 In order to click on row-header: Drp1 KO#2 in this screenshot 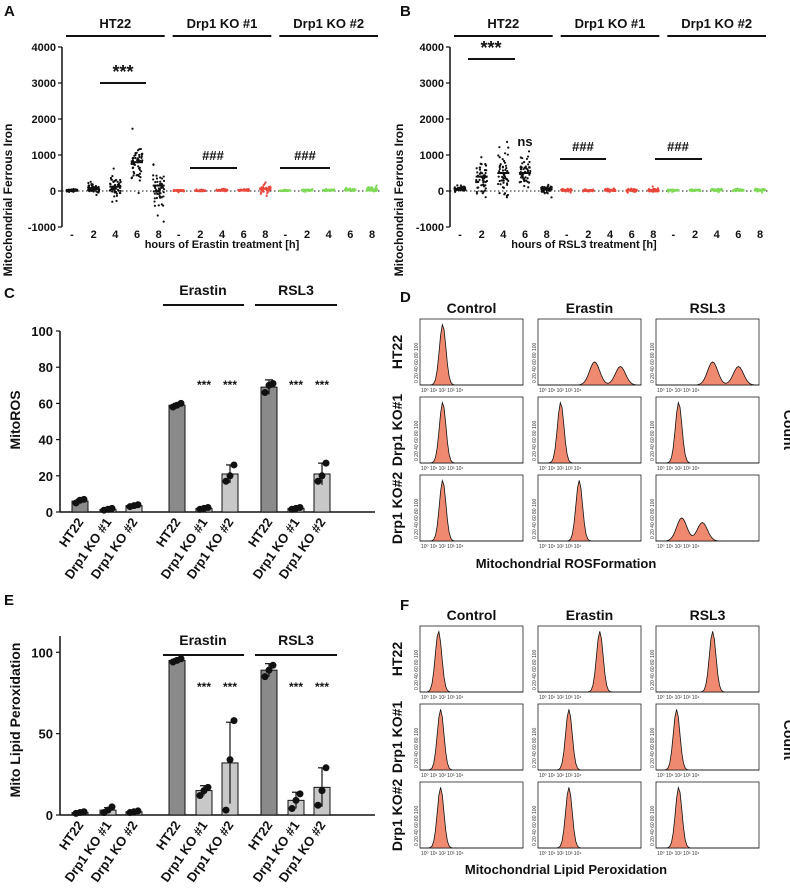, I will do `click(397, 508)`.